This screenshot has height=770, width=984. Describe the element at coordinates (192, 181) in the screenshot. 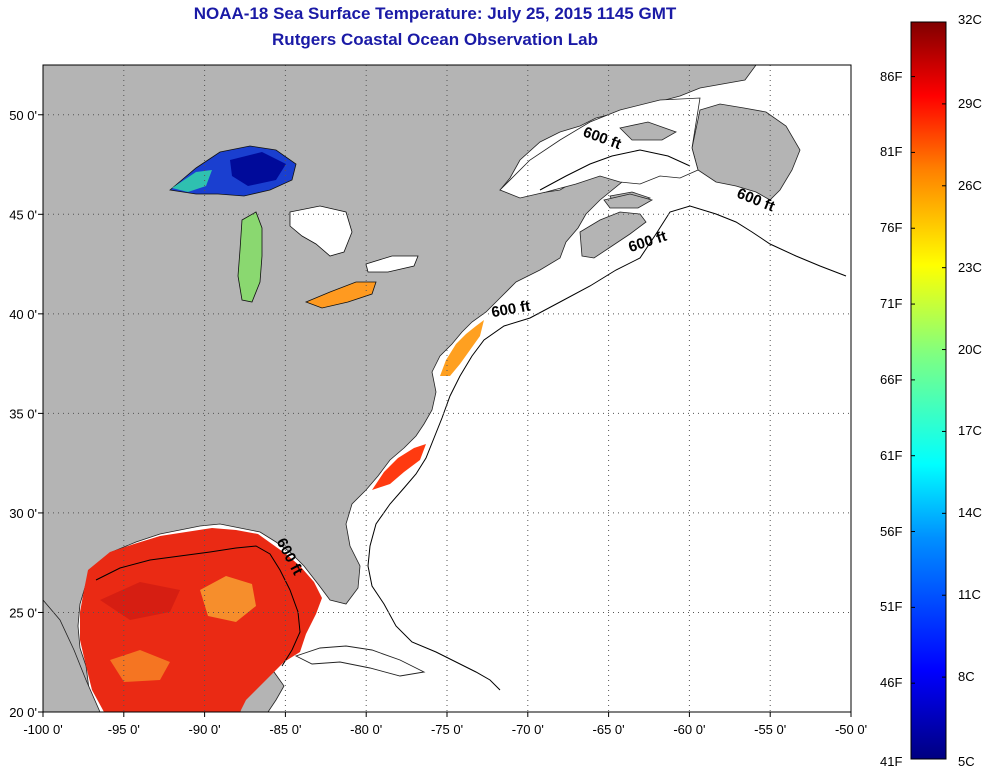

I see `lake-superior-west` at that location.